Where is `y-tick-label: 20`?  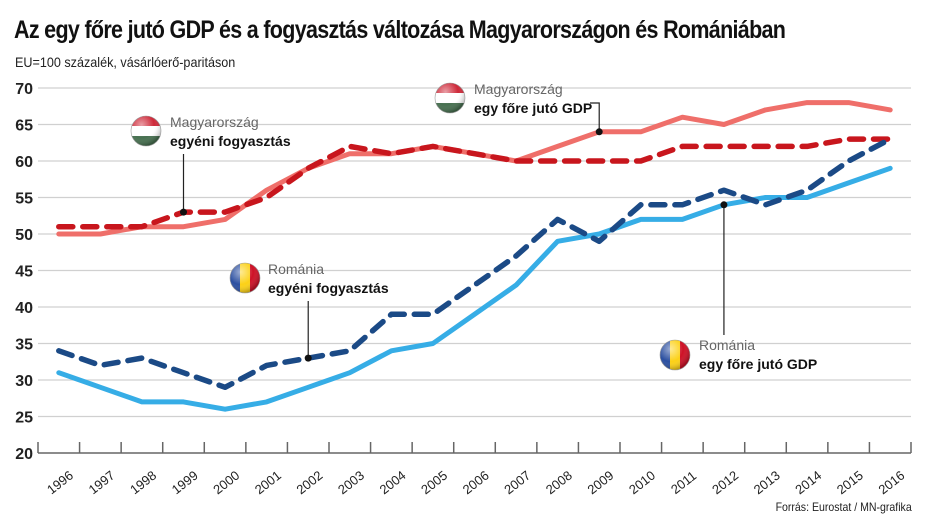 y-tick-label: 20 is located at coordinates (24, 454).